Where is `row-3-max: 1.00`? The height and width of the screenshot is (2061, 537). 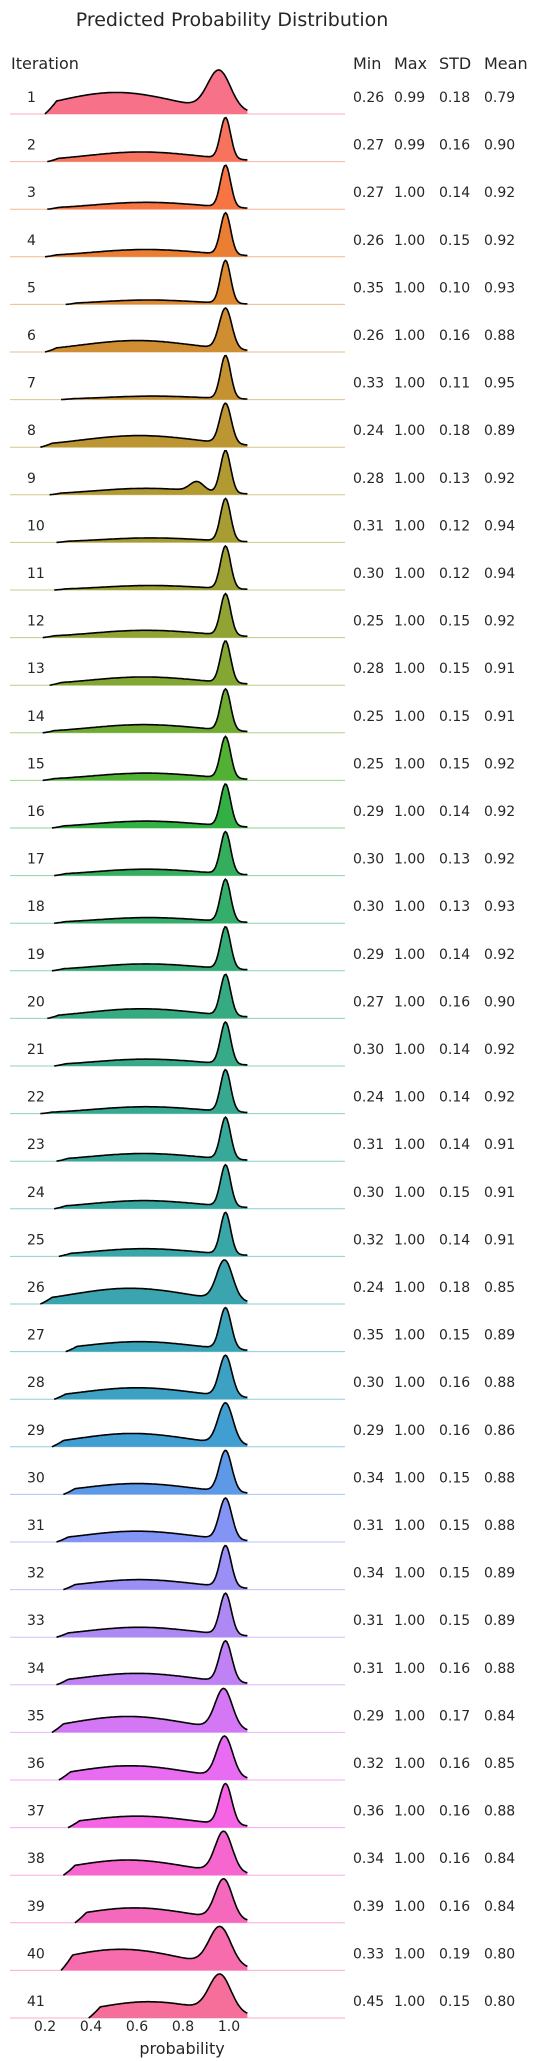
row-3-max: 1.00 is located at coordinates (409, 193).